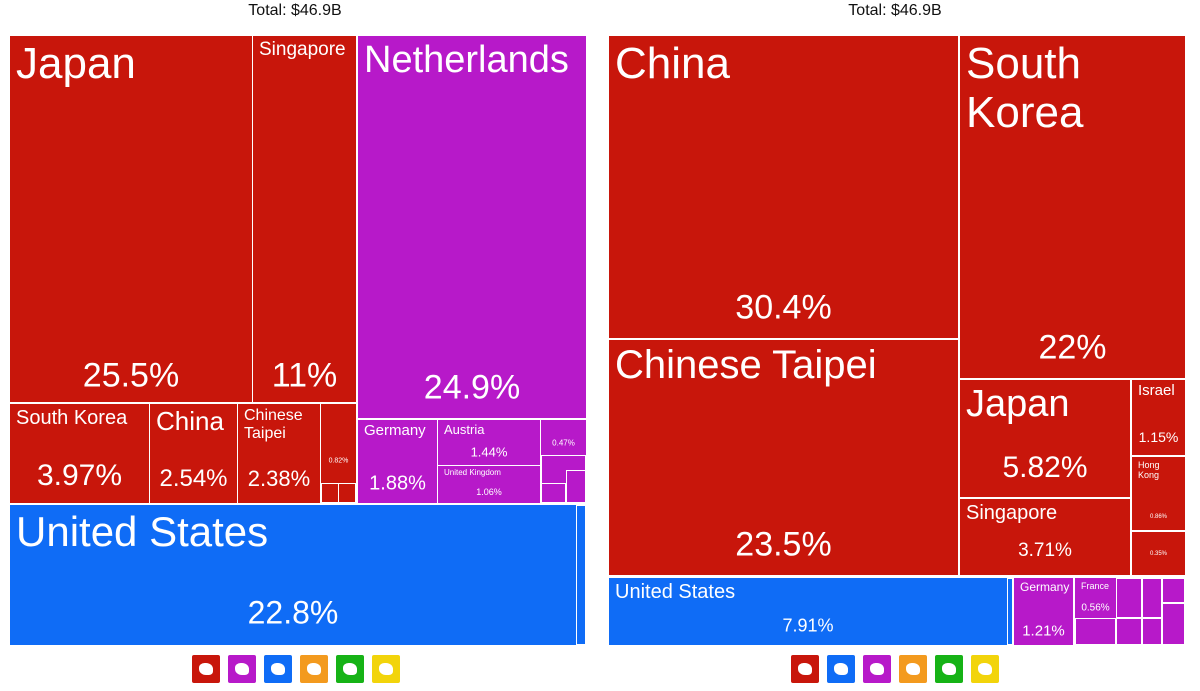 This screenshot has width=1200, height=691. Describe the element at coordinates (193, 478) in the screenshot. I see `value-label: 2.54%` at that location.